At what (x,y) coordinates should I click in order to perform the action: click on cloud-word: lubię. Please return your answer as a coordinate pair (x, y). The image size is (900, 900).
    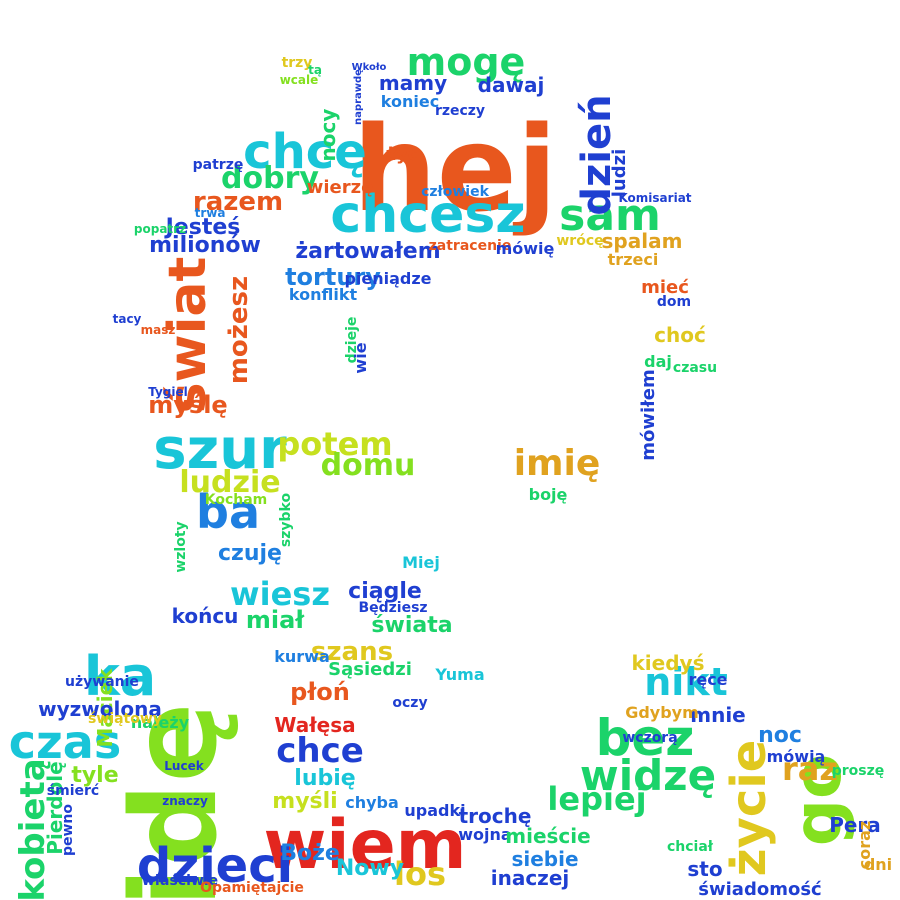
    Looking at the image, I should click on (324, 778).